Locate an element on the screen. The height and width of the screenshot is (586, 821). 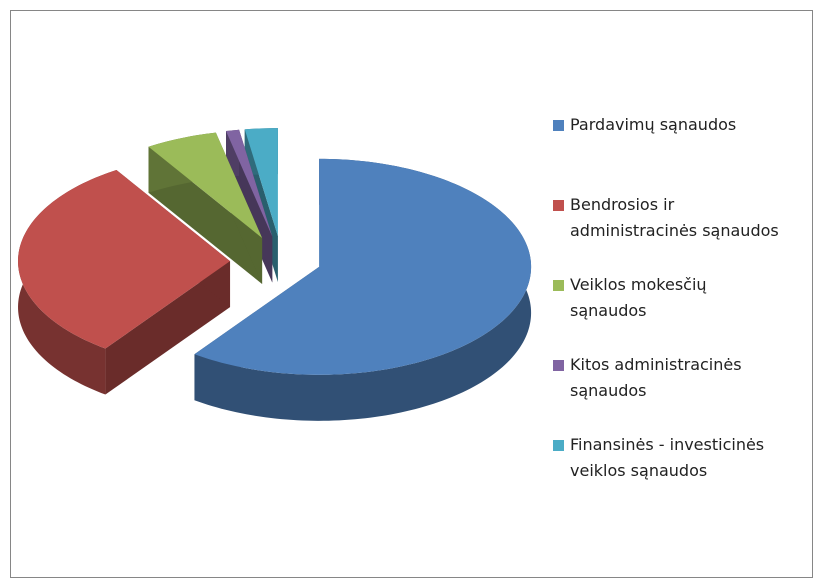
legend-label: Veiklos mokesčių sąnaudos is located at coordinates (638, 297).